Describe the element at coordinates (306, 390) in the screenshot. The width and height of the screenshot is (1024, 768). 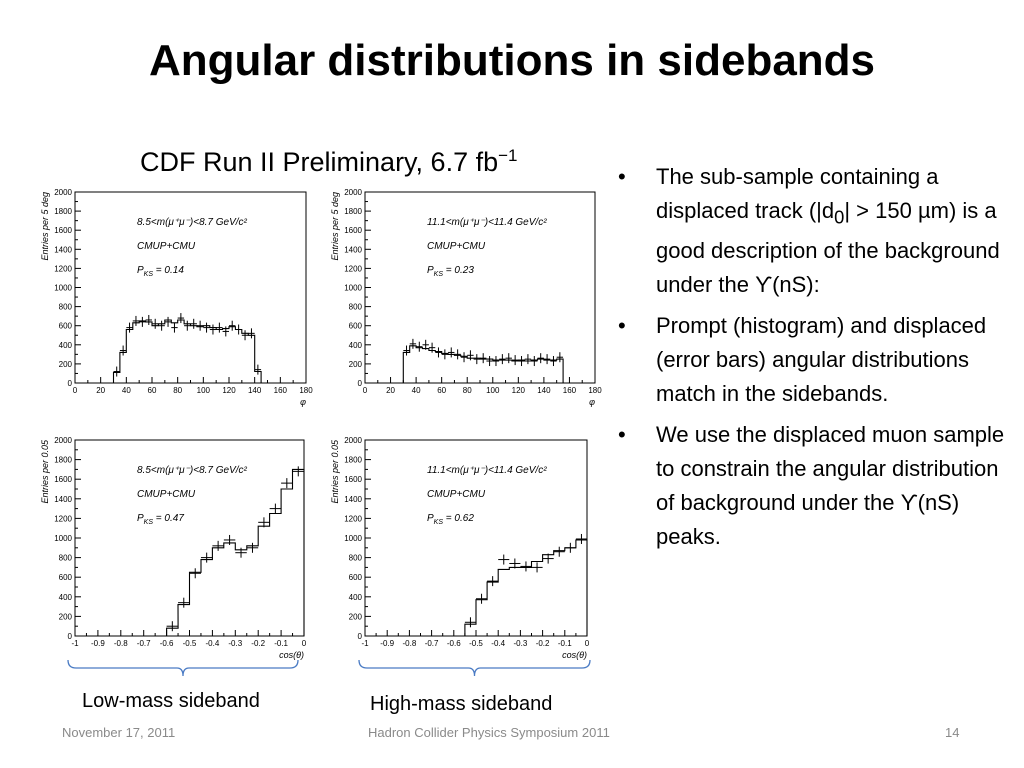
I see `x-tick-label: 180` at that location.